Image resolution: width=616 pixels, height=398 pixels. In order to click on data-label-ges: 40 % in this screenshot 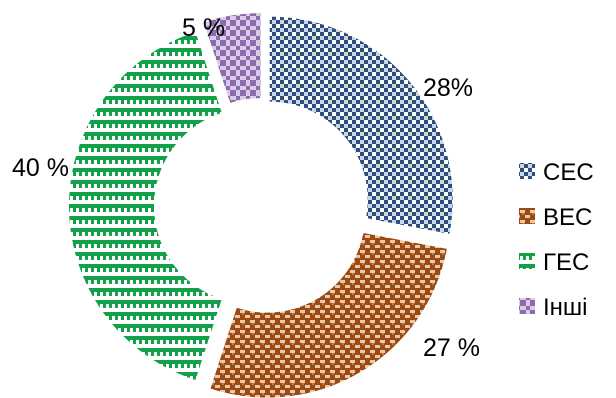, I will do `click(40, 168)`.